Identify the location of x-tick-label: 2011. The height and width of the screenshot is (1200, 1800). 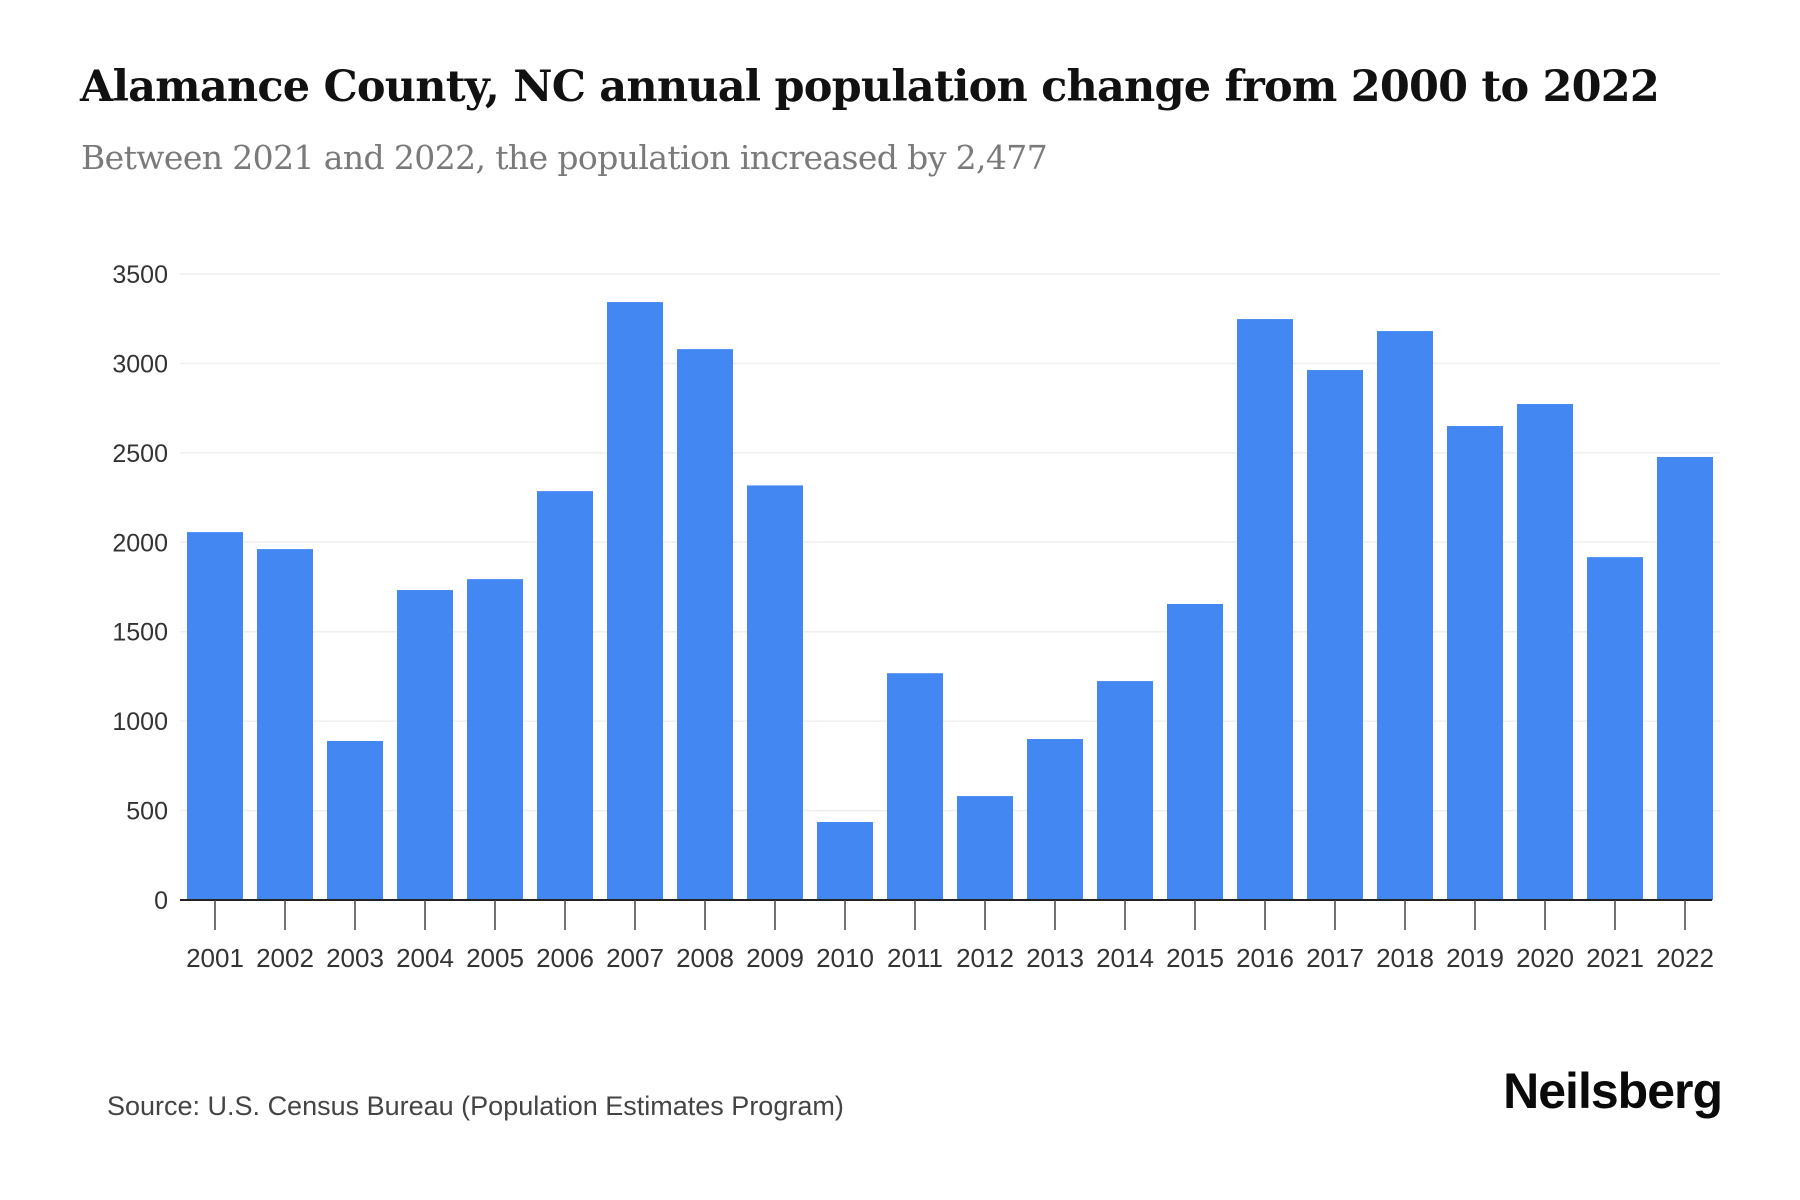
(915, 958).